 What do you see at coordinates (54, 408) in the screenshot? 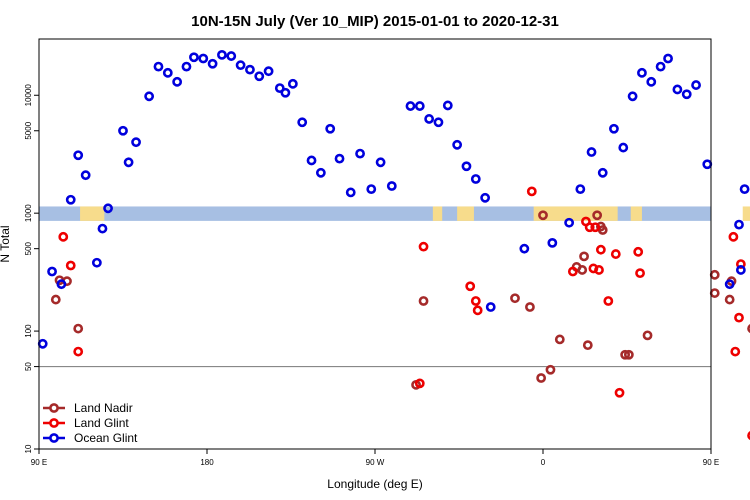
I see `legend-marker-land-nadir` at bounding box center [54, 408].